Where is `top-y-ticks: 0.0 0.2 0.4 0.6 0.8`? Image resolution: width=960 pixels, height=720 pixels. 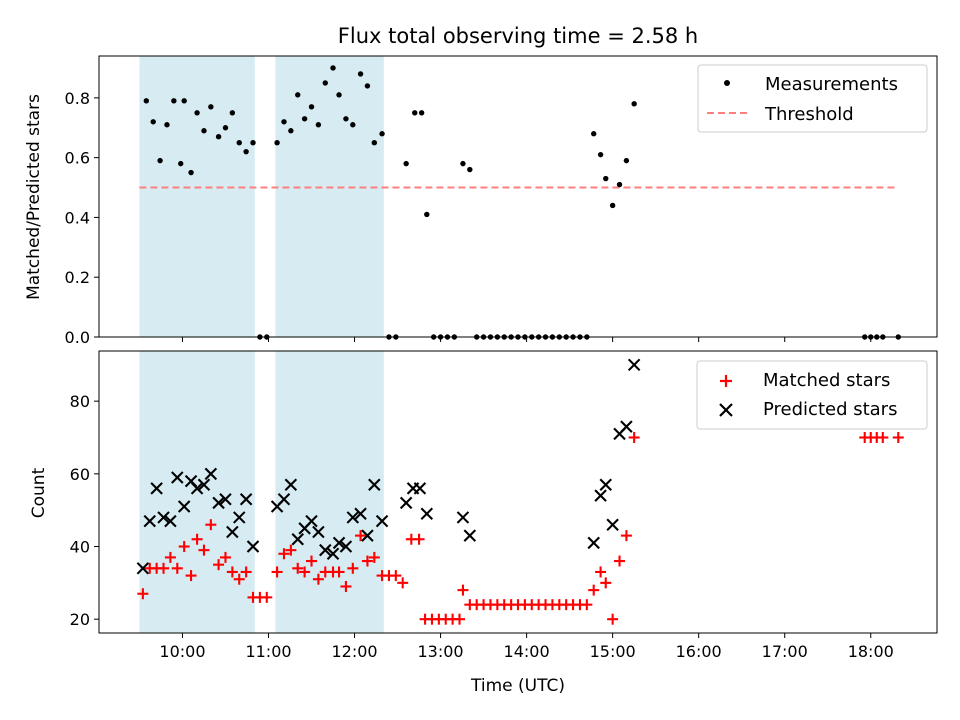
top-y-ticks: 0.0 0.2 0.4 0.6 0.8 is located at coordinates (82, 218).